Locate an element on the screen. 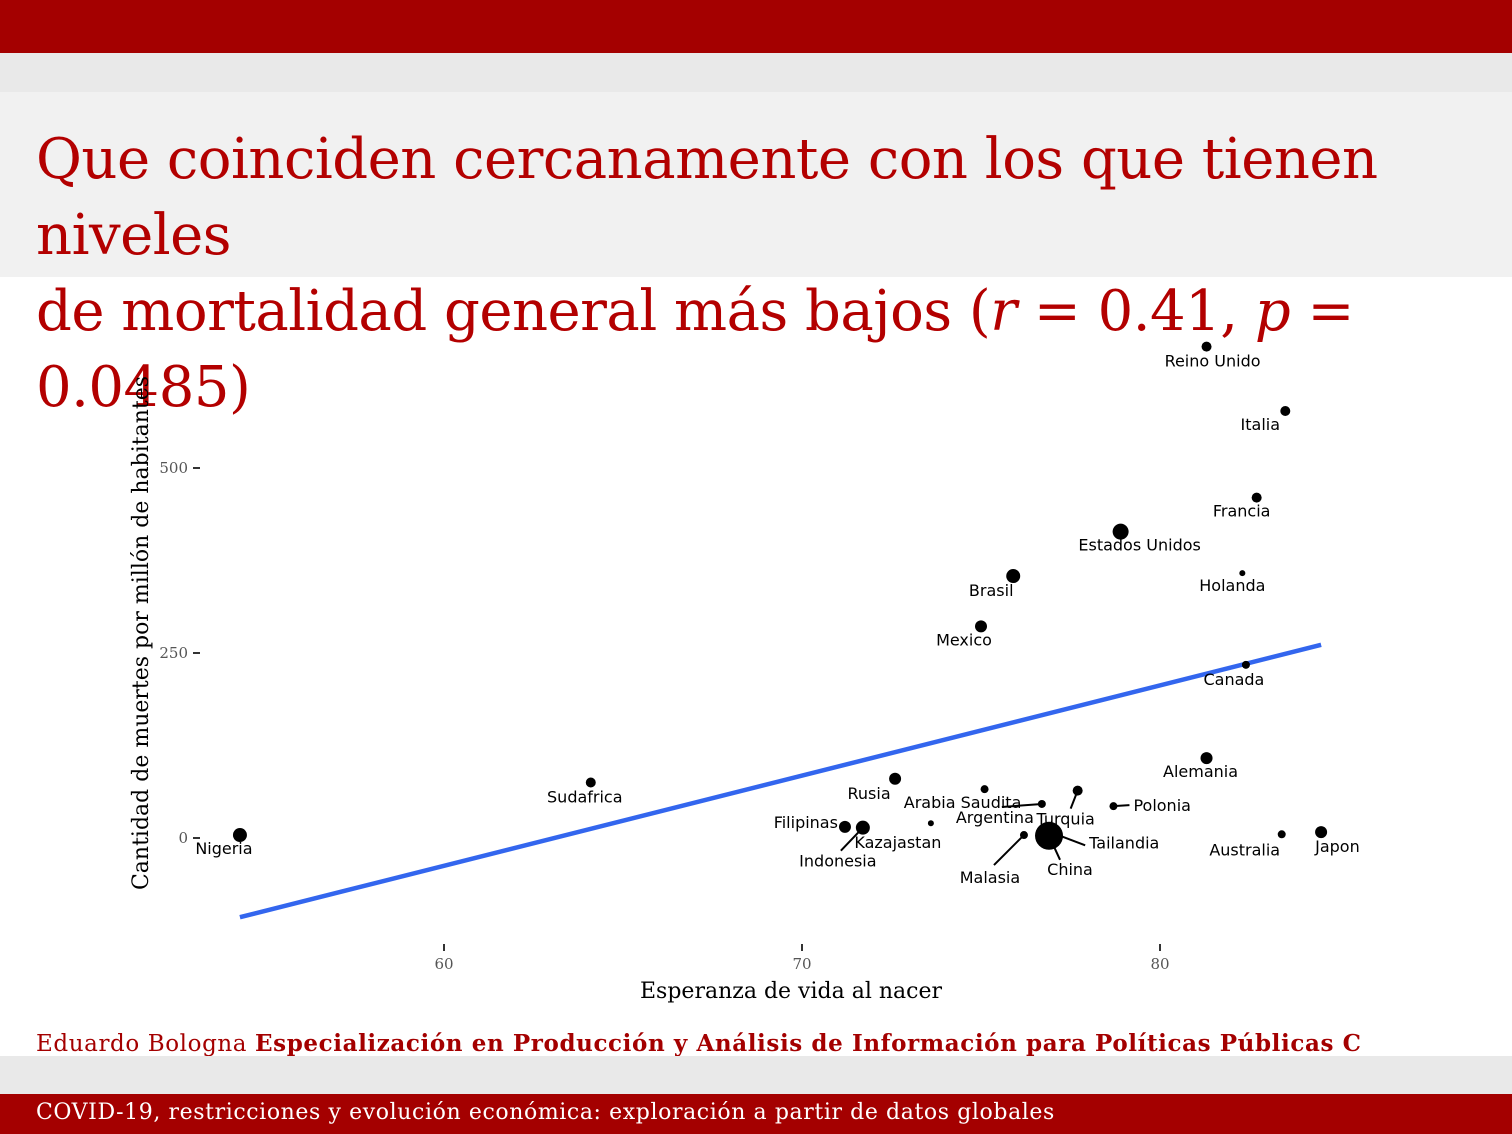  x-axis: 60 70 80 is located at coordinates (802, 958).